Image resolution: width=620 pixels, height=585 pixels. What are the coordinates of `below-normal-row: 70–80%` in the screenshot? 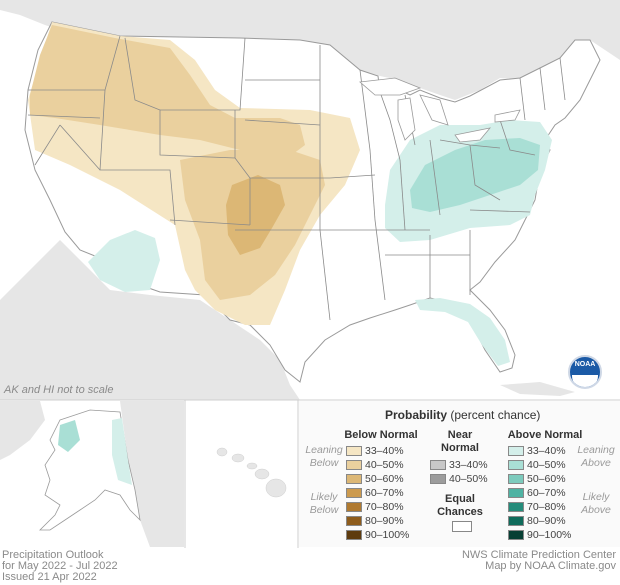 It's located at (377, 507).